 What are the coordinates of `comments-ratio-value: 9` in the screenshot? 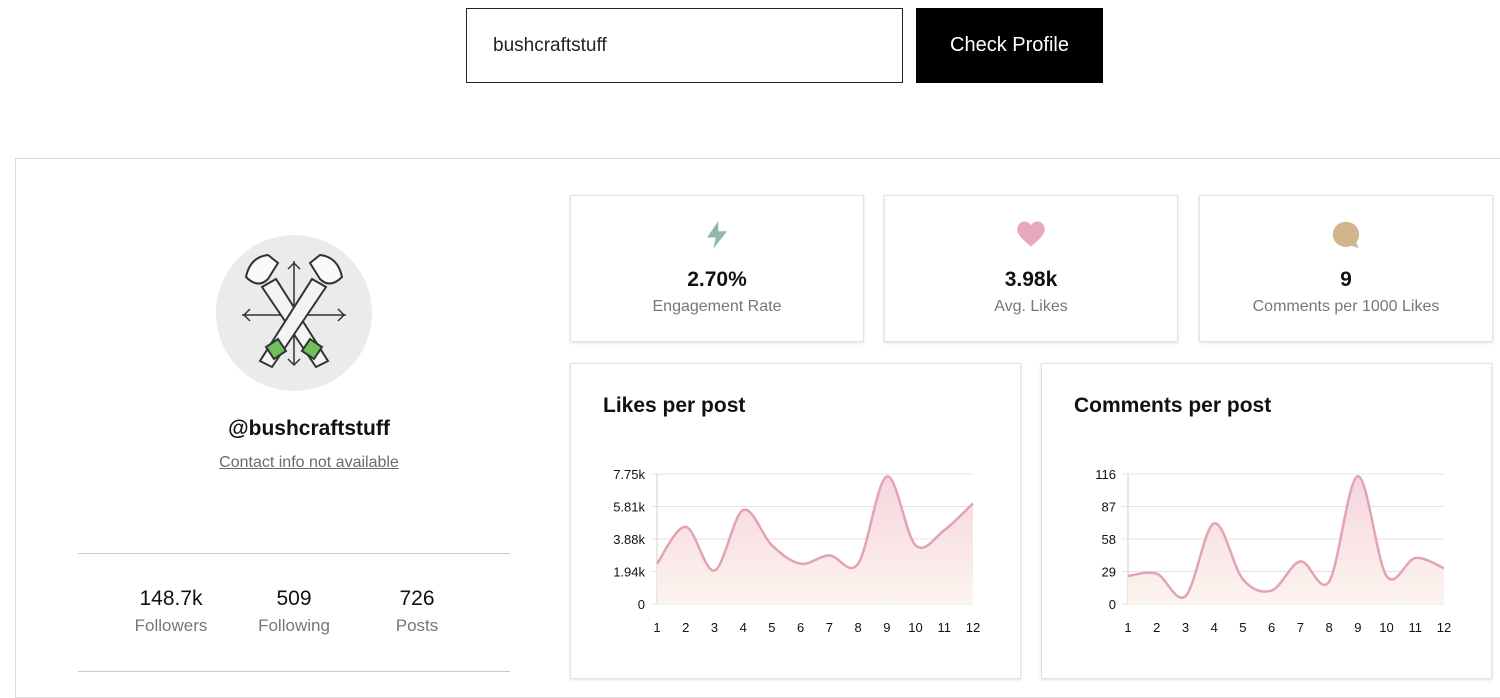 It's located at (1346, 279).